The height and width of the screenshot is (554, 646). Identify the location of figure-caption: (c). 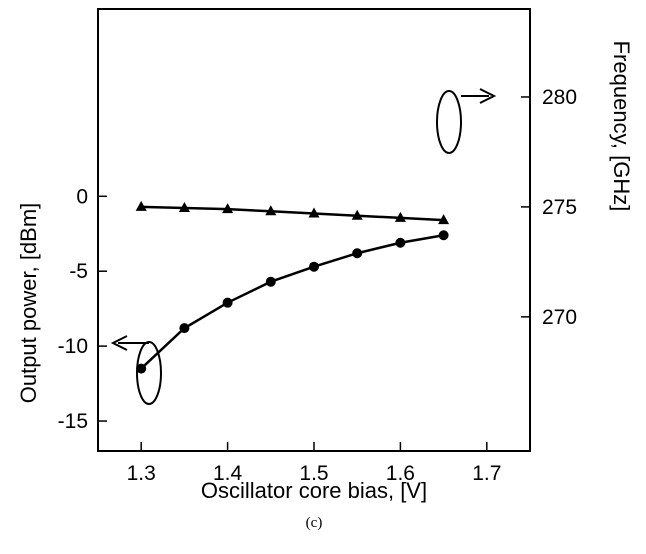
(314, 523).